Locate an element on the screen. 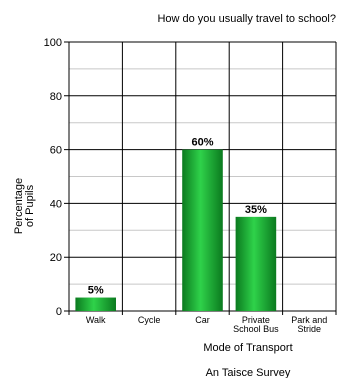 The width and height of the screenshot is (340, 378). x-tick-label: Park and is located at coordinates (309, 320).